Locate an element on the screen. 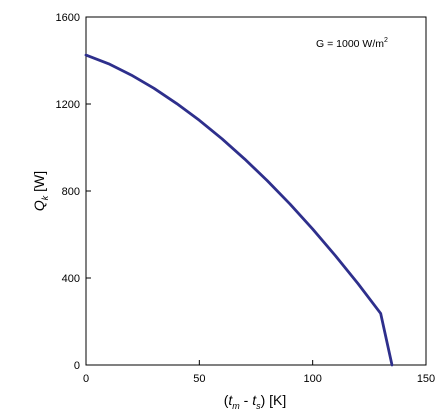 The width and height of the screenshot is (436, 416). x-axis-ticks: 0 50 100 150 is located at coordinates (259, 372).